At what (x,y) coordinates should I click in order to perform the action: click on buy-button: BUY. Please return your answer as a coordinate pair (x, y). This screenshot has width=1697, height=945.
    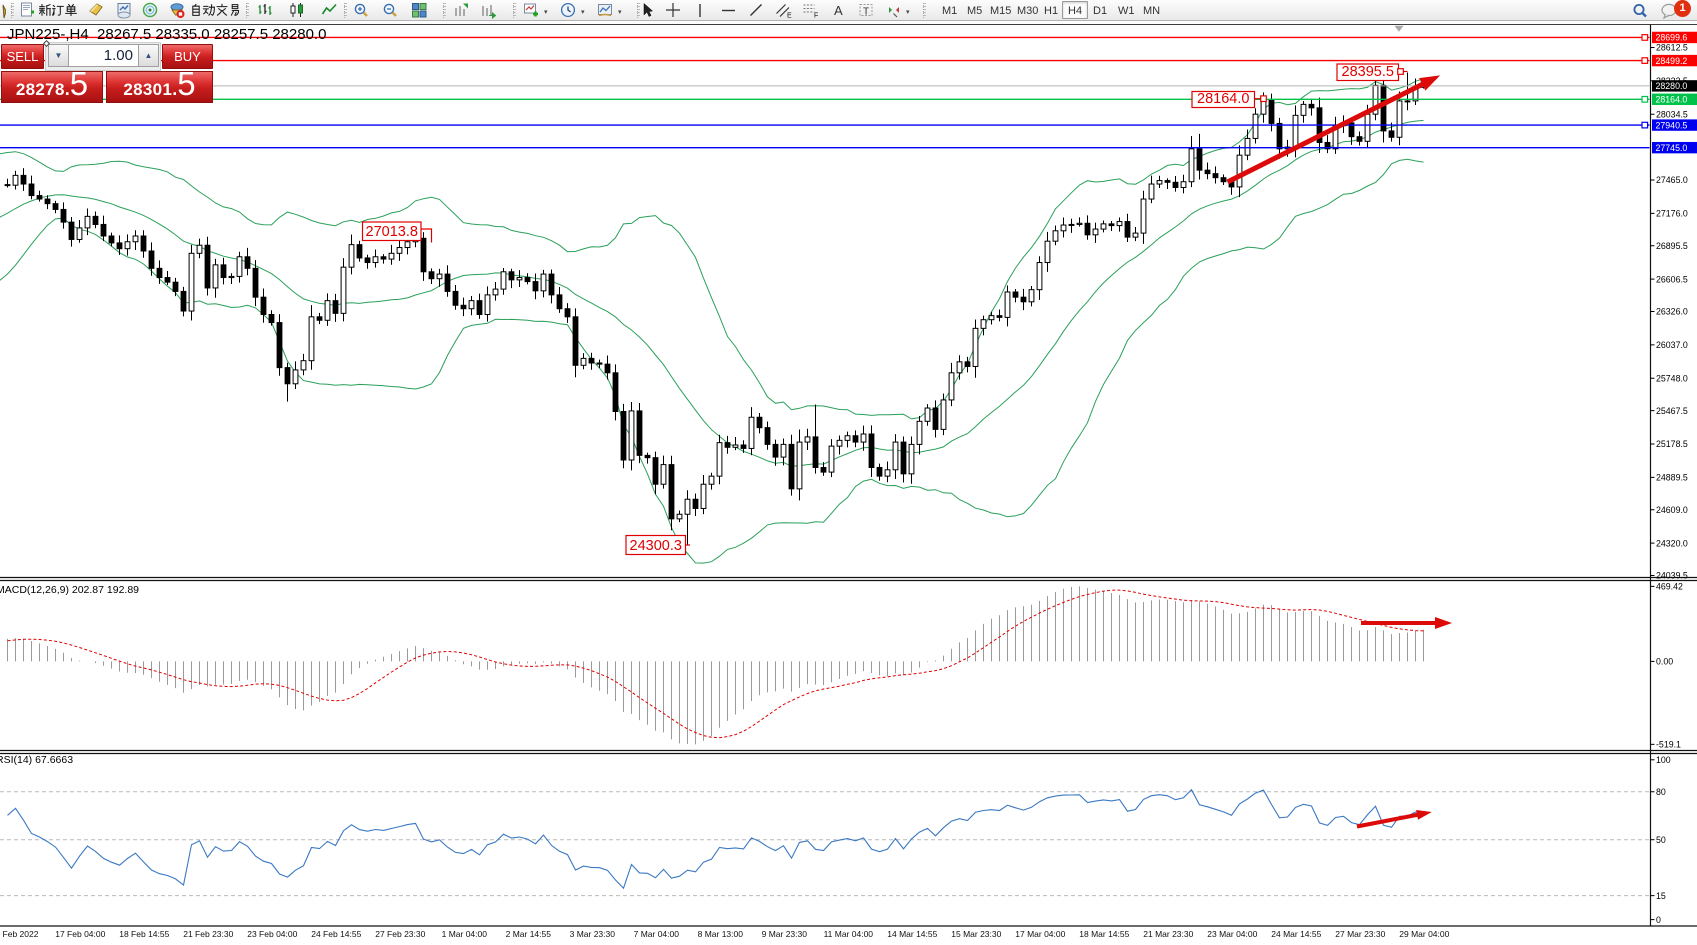
    Looking at the image, I should click on (187, 56).